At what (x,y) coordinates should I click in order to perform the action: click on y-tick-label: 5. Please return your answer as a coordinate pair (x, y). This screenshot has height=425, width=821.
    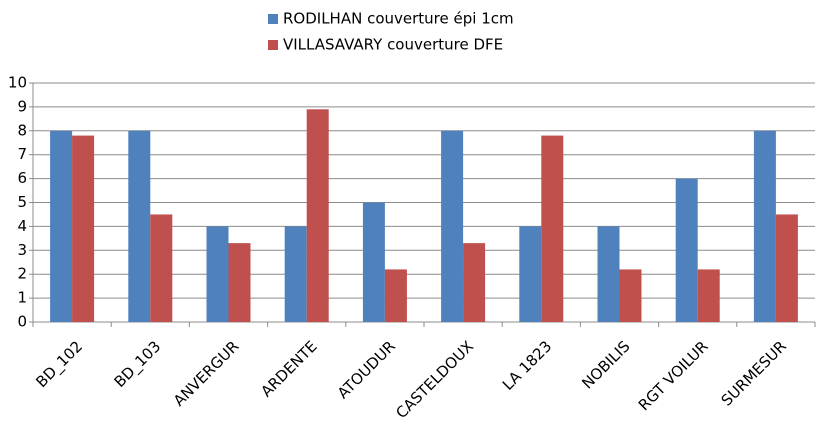
    Looking at the image, I should click on (22, 202).